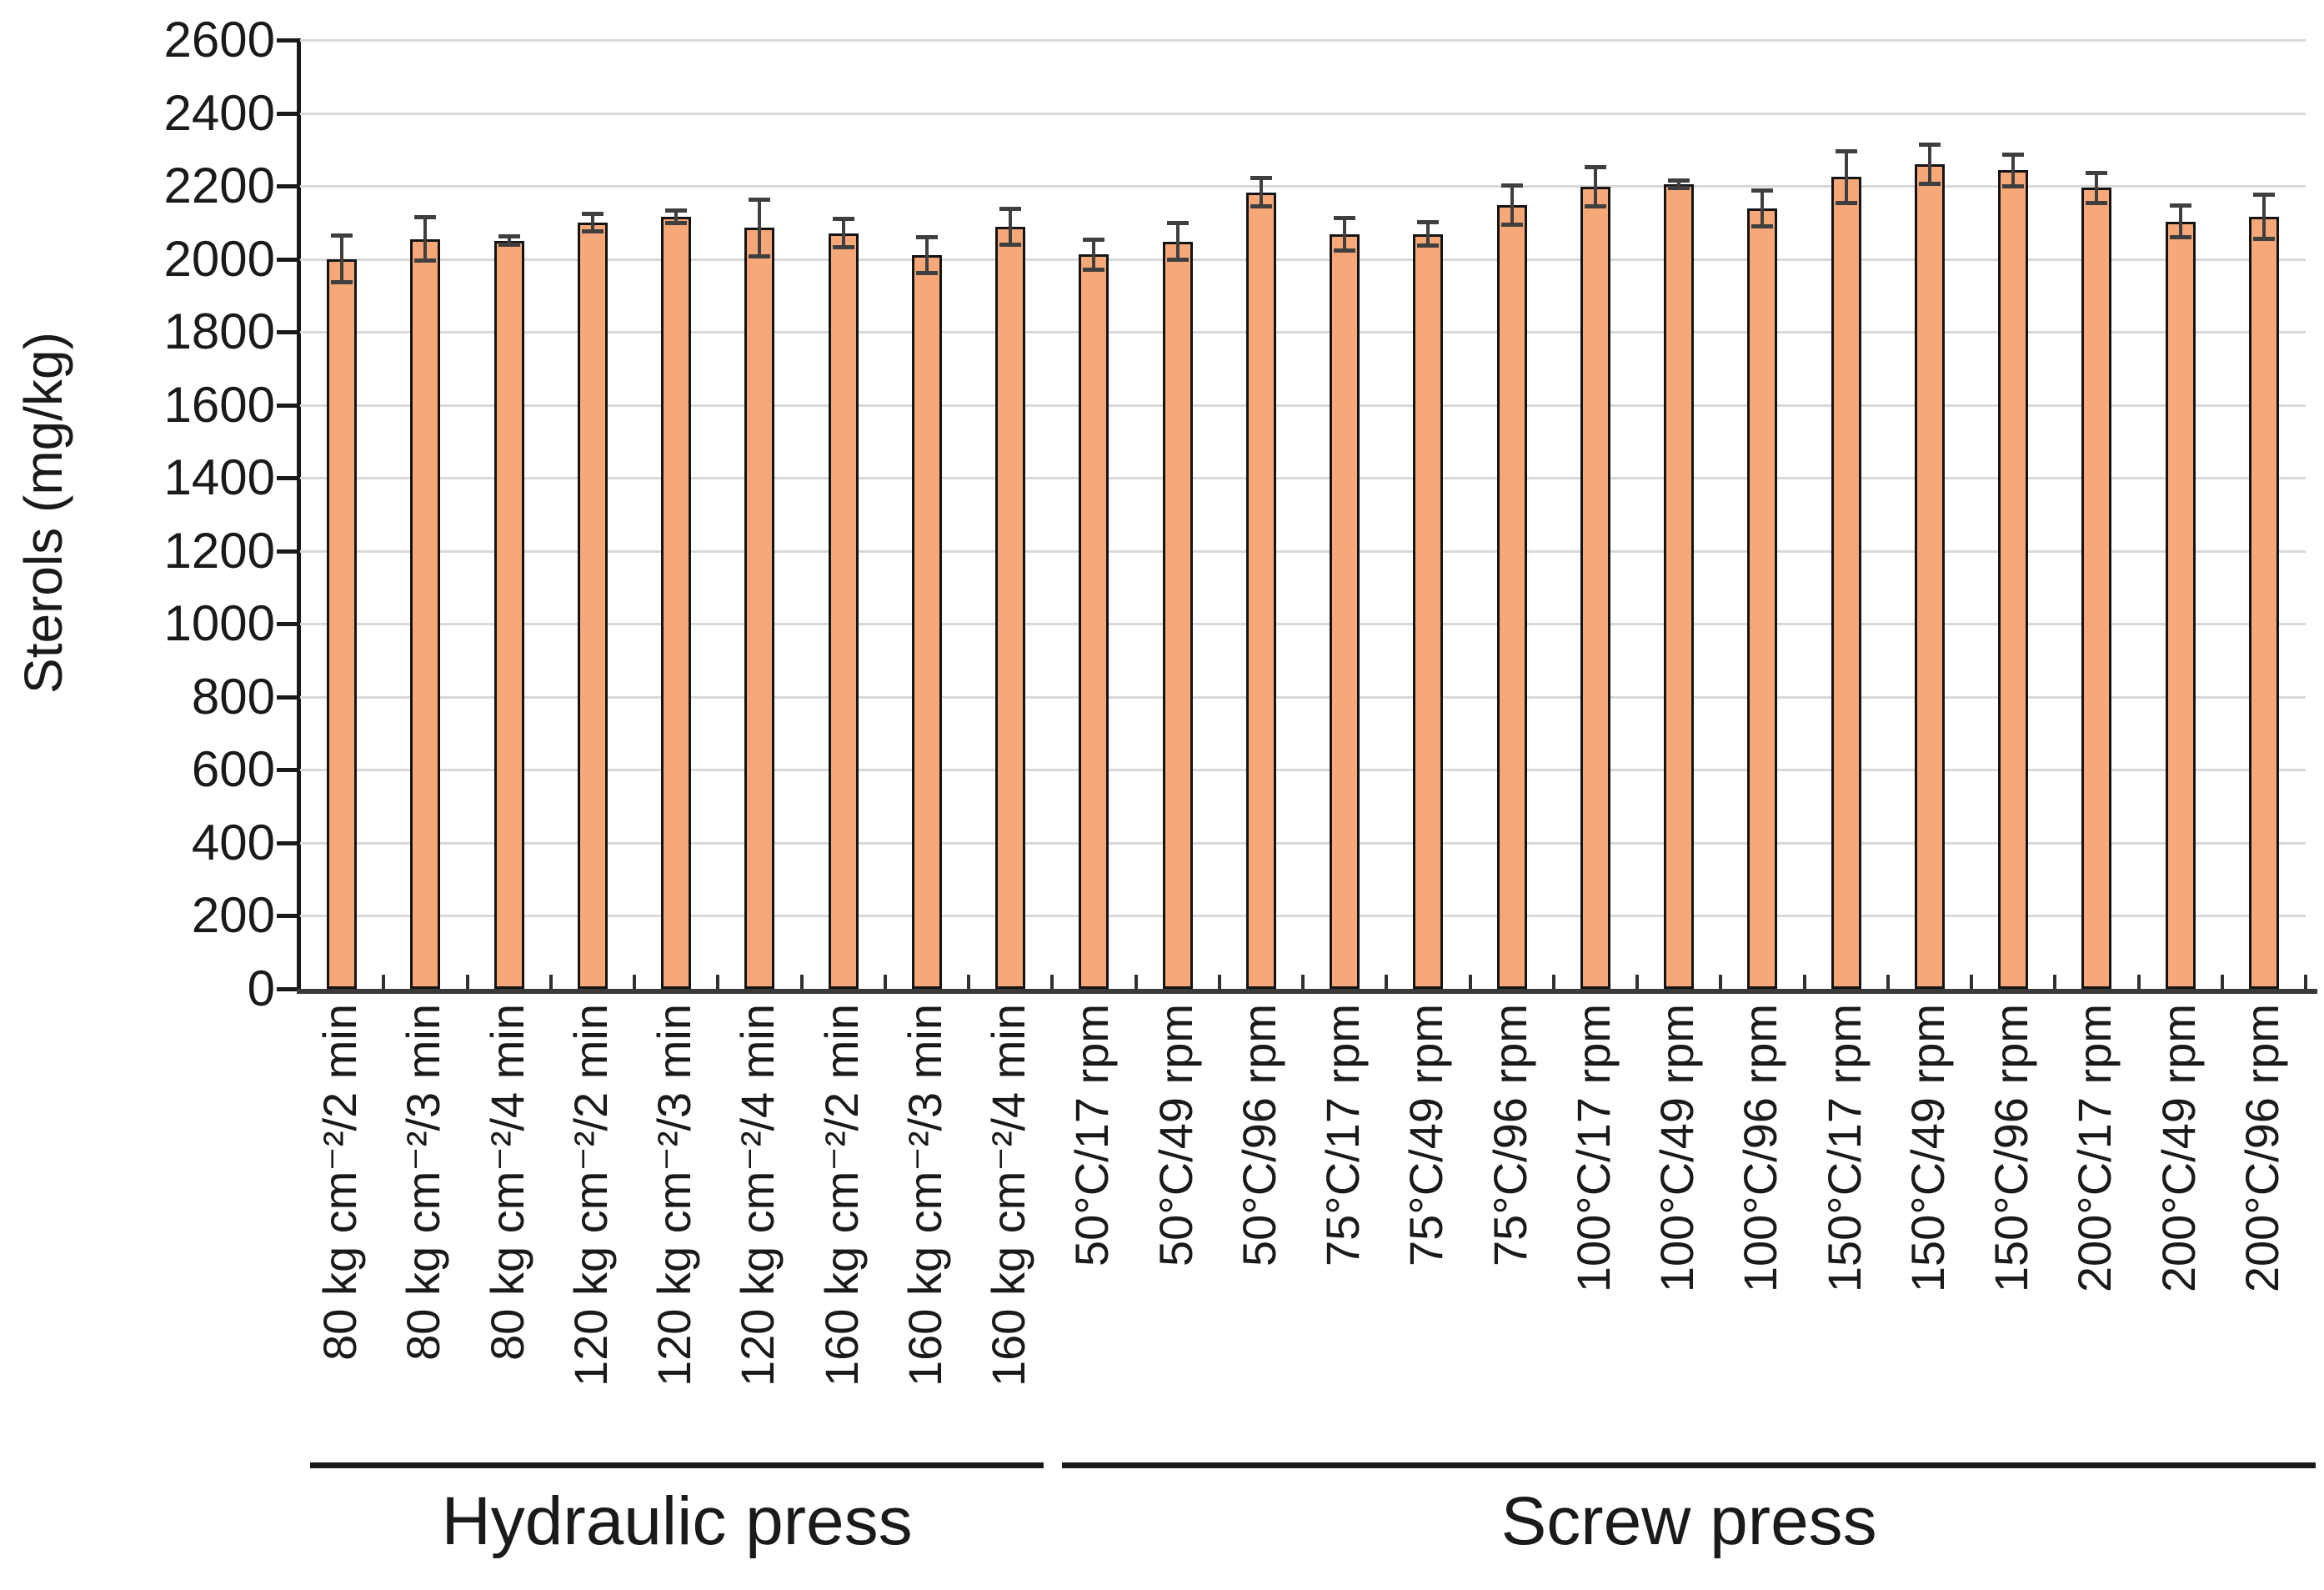 The image size is (2324, 1590). What do you see at coordinates (219, 258) in the screenshot?
I see `y-axis-tick-label: 2000` at bounding box center [219, 258].